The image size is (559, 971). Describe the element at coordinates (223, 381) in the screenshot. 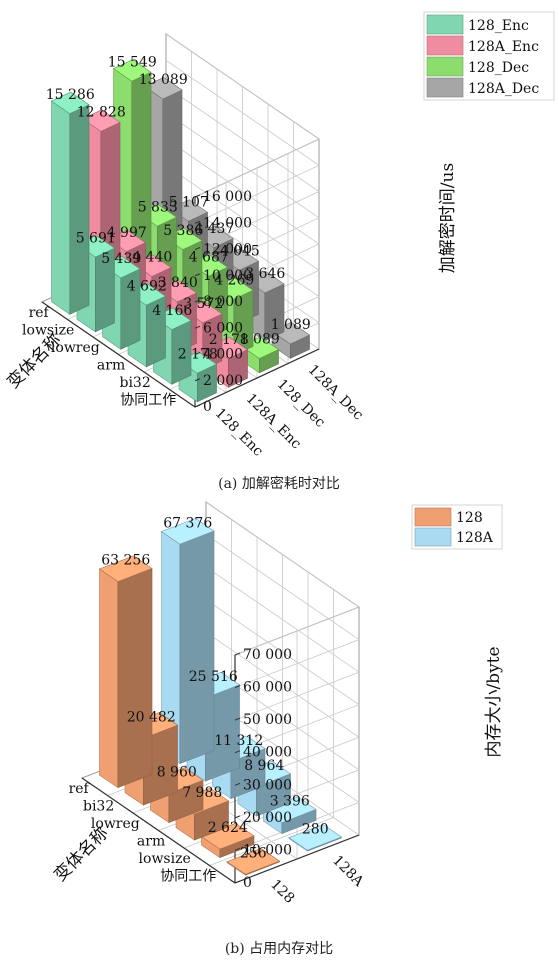

I see `z-tick-label: 2 000` at that location.